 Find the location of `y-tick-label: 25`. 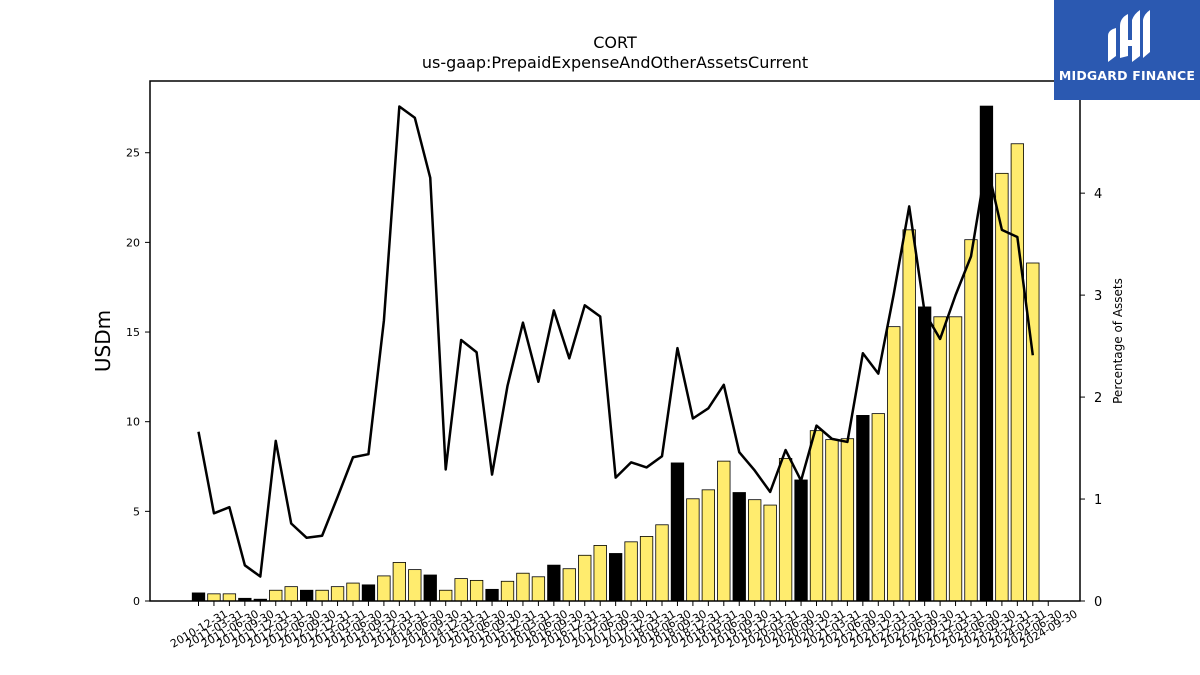

y-tick-label: 25 is located at coordinates (133, 153).